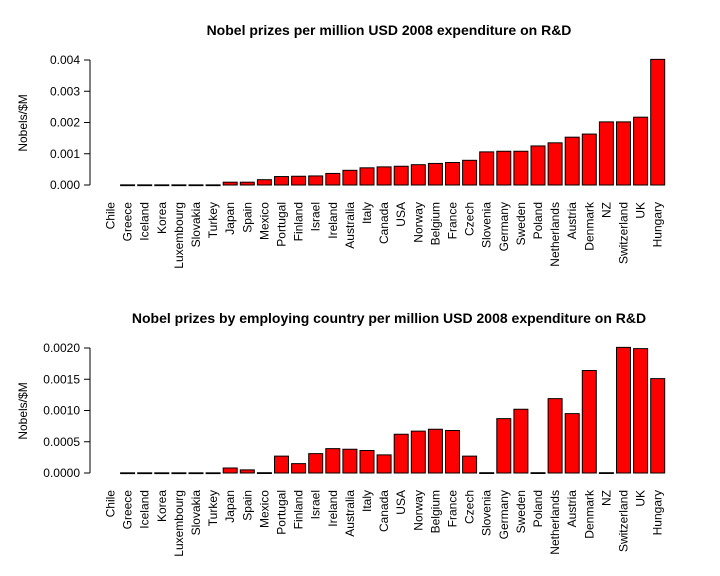  What do you see at coordinates (572, 161) in the screenshot?
I see `bar-austria` at bounding box center [572, 161].